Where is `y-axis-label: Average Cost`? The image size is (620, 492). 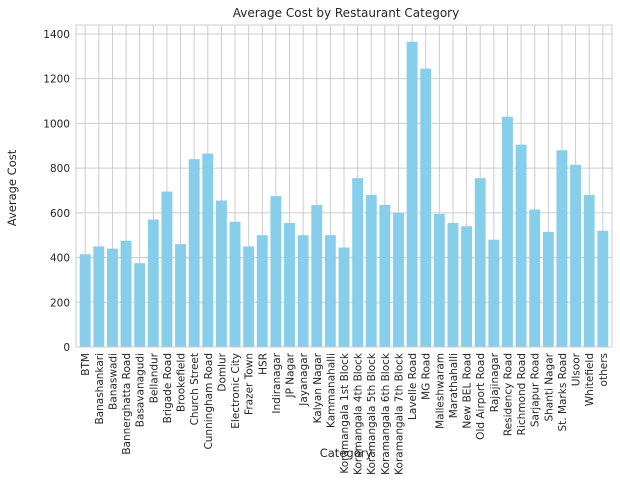
y-axis-label: Average Cost is located at coordinates (12, 187).